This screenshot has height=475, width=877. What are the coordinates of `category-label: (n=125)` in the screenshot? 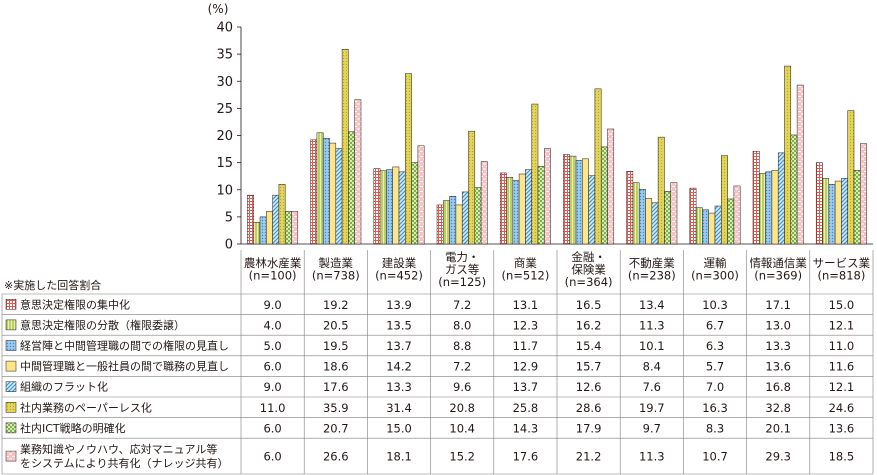 It's located at (462, 282).